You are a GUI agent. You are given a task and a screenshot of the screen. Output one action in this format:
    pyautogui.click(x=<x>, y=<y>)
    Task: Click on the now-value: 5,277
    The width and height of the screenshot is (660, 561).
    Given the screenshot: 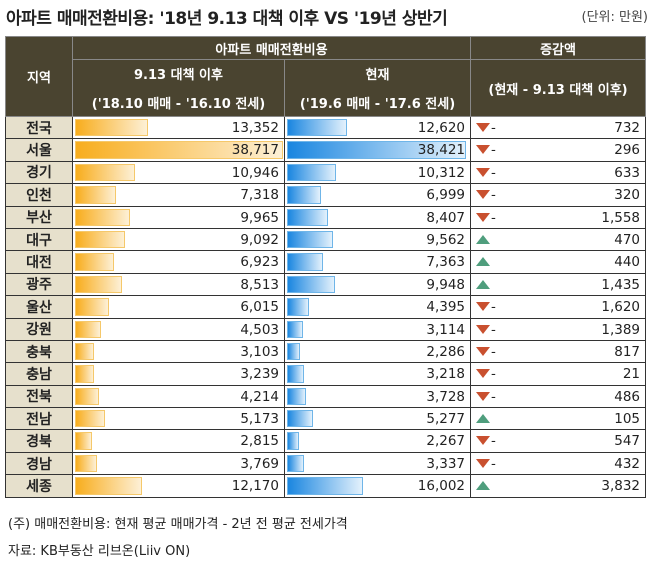 What is the action you would take?
    pyautogui.click(x=446, y=419)
    